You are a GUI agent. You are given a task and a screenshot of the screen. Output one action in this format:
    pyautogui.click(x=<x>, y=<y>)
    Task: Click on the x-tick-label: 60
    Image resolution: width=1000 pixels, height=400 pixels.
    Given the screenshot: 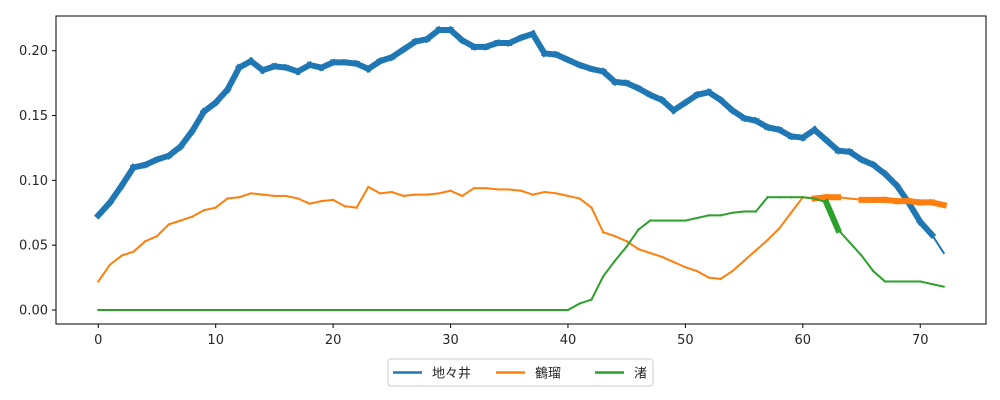 What is the action you would take?
    pyautogui.click(x=803, y=340)
    